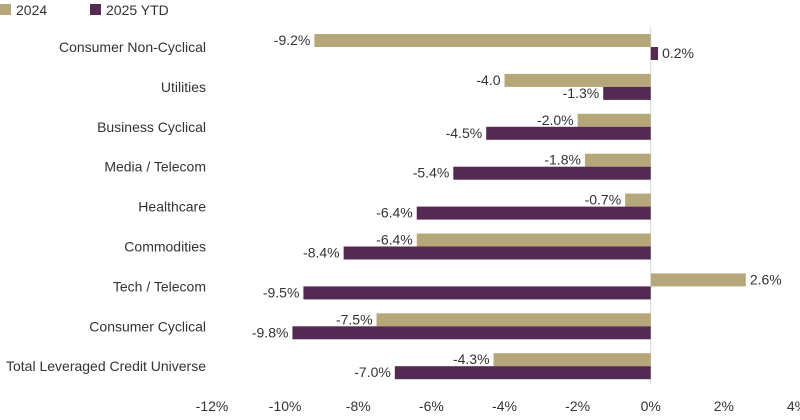  I want to click on data-label: -7.0%, so click(372, 372).